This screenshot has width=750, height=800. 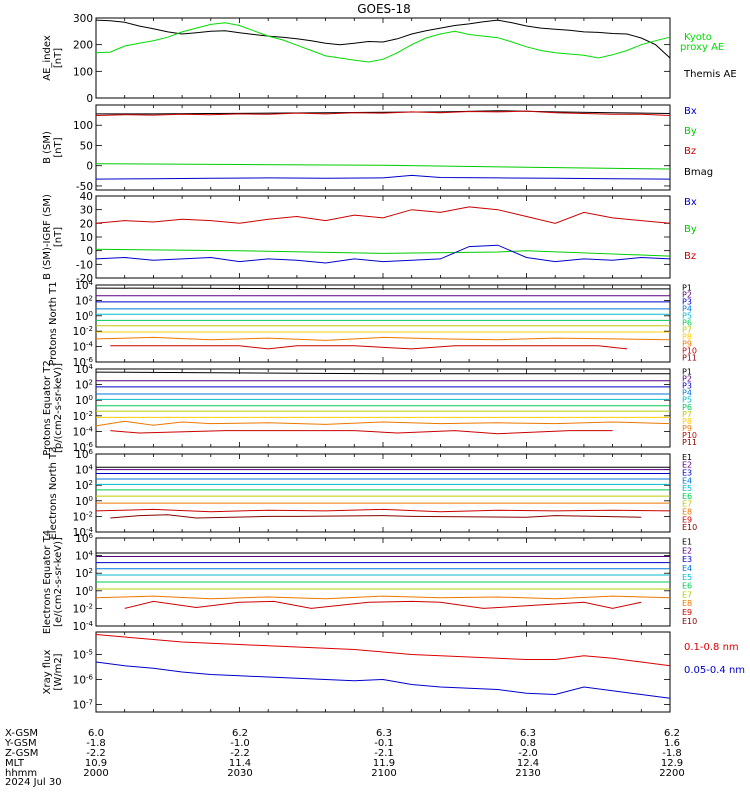 What do you see at coordinates (369, 347) in the screenshot?
I see `series-line-p10` at bounding box center [369, 347].